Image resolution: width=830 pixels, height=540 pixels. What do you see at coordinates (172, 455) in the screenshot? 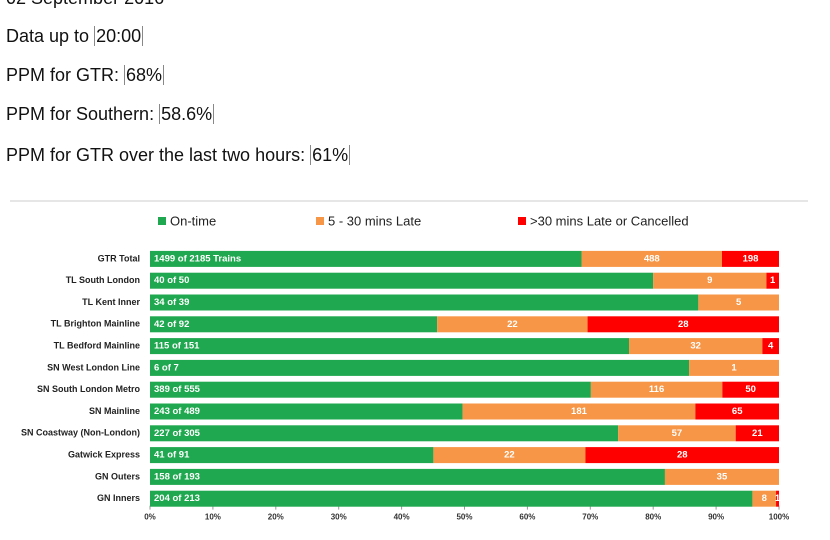
I see `data-label: 41 of 91` at bounding box center [172, 455].